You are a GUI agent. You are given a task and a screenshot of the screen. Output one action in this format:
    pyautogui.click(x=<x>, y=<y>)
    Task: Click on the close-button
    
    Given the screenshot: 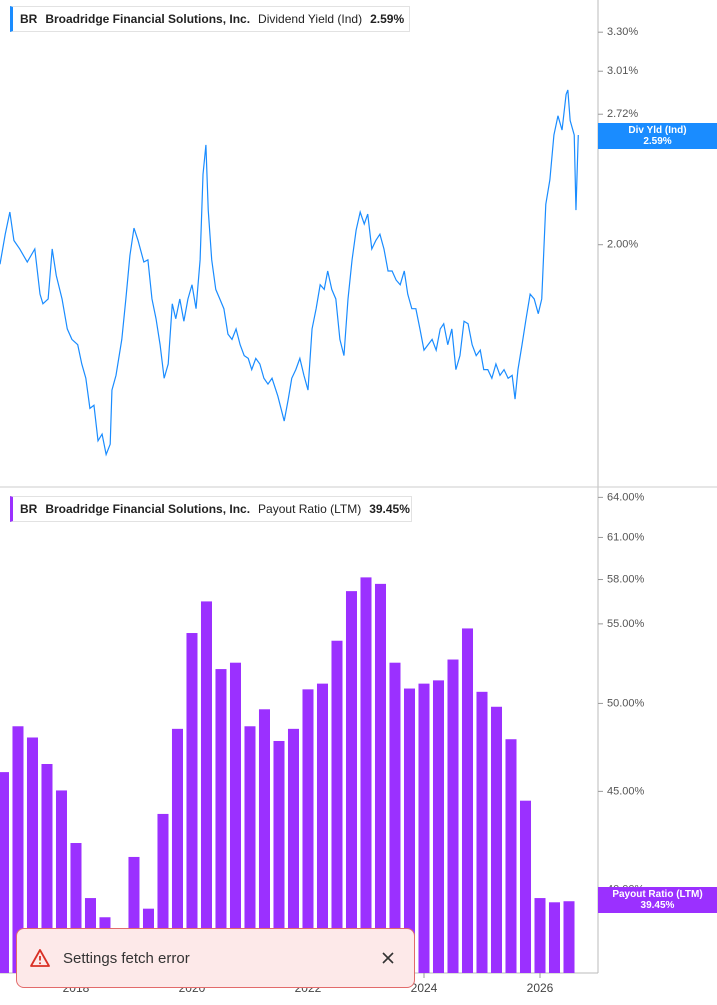 What is the action you would take?
    pyautogui.click(x=388, y=958)
    